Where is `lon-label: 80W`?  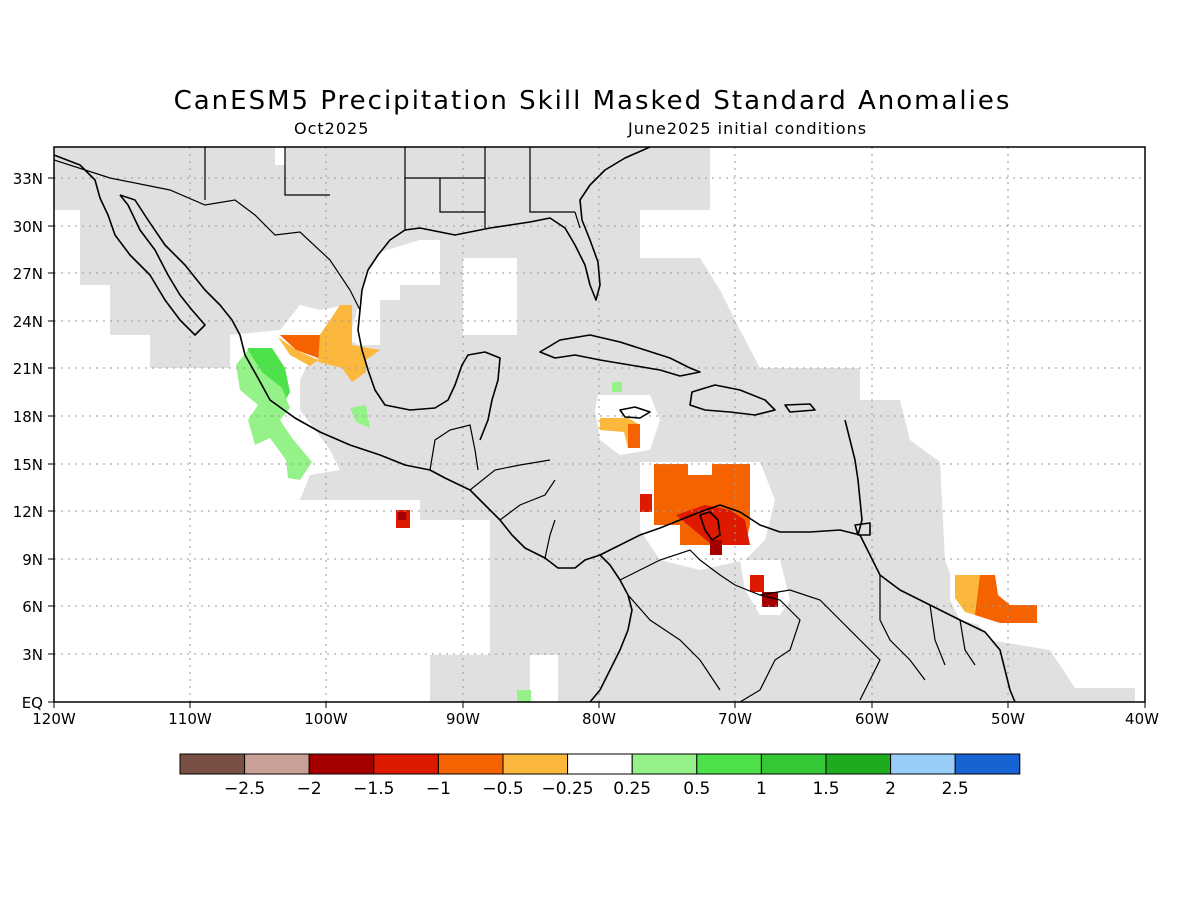
lon-label: 80W is located at coordinates (599, 719).